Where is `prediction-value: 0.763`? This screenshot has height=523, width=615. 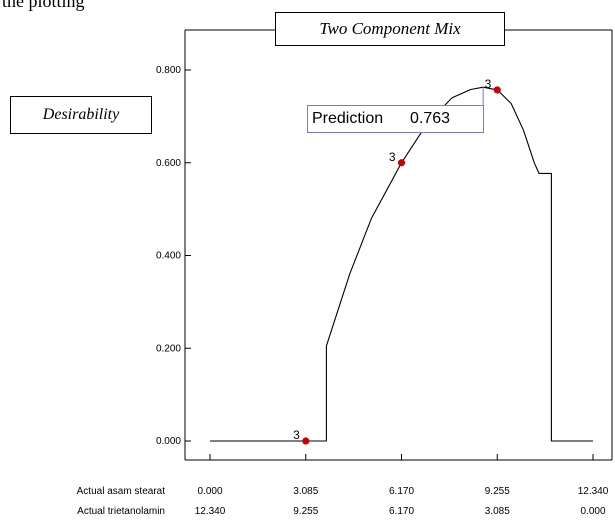 prediction-value: 0.763 is located at coordinates (430, 118).